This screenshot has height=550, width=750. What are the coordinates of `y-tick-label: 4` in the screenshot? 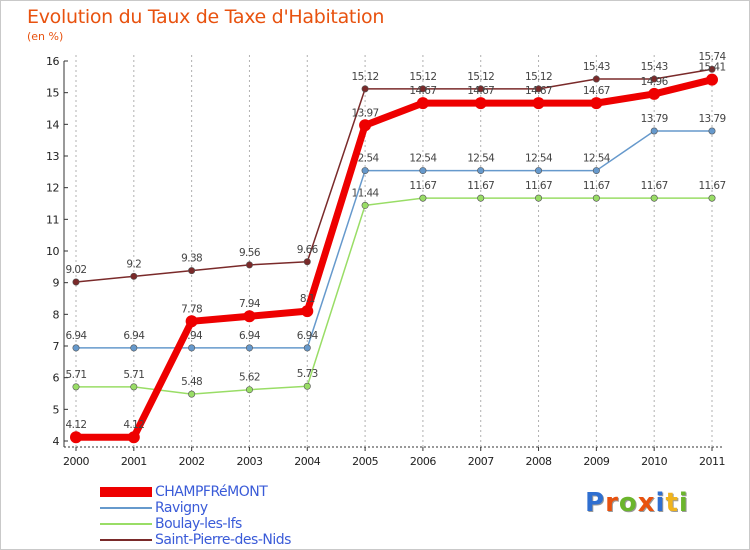 It's located at (56, 441).